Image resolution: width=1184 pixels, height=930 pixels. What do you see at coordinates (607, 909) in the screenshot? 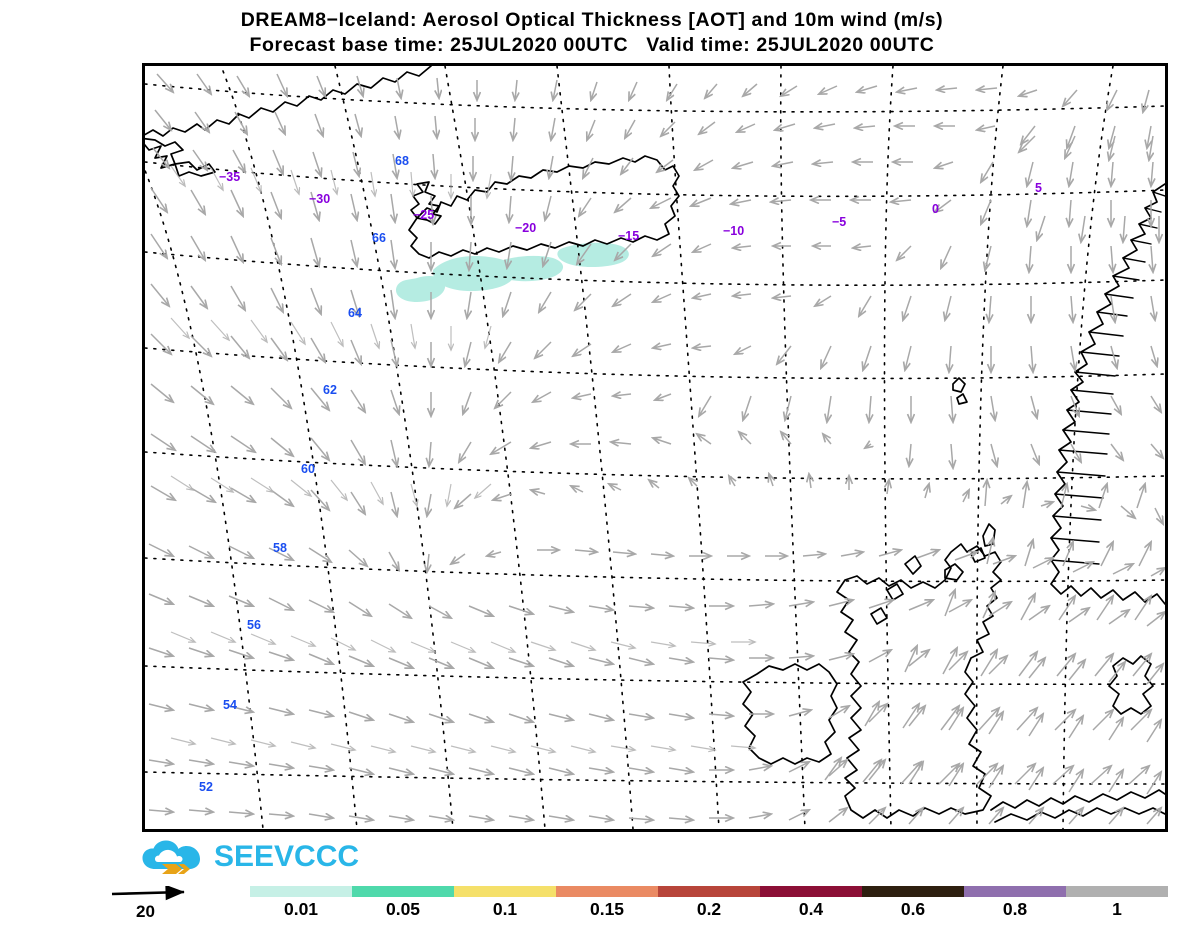
I see `colorbar-tick-label: 0.15` at bounding box center [607, 909].